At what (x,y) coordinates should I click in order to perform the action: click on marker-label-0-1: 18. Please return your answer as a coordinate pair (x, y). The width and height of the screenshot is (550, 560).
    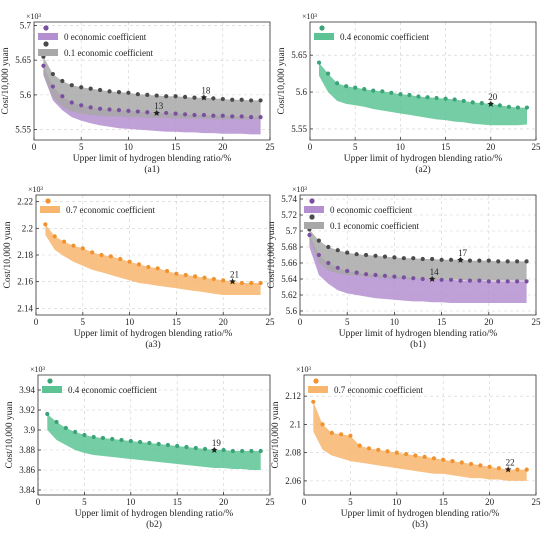
    Looking at the image, I should click on (206, 91).